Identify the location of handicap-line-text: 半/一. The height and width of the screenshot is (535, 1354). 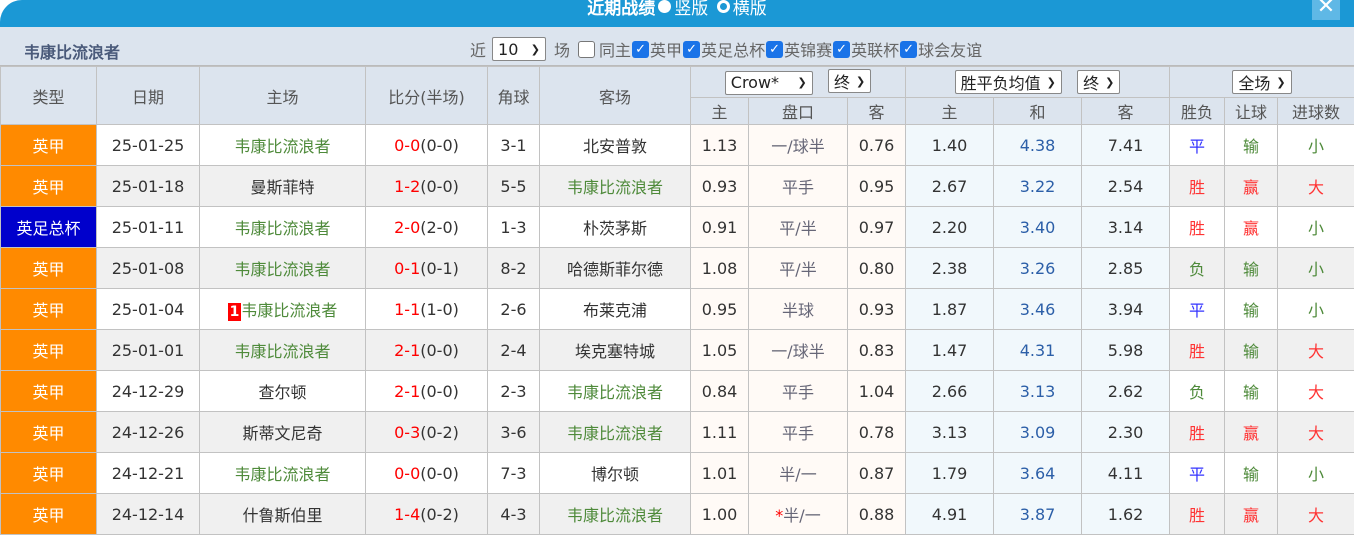
(801, 515).